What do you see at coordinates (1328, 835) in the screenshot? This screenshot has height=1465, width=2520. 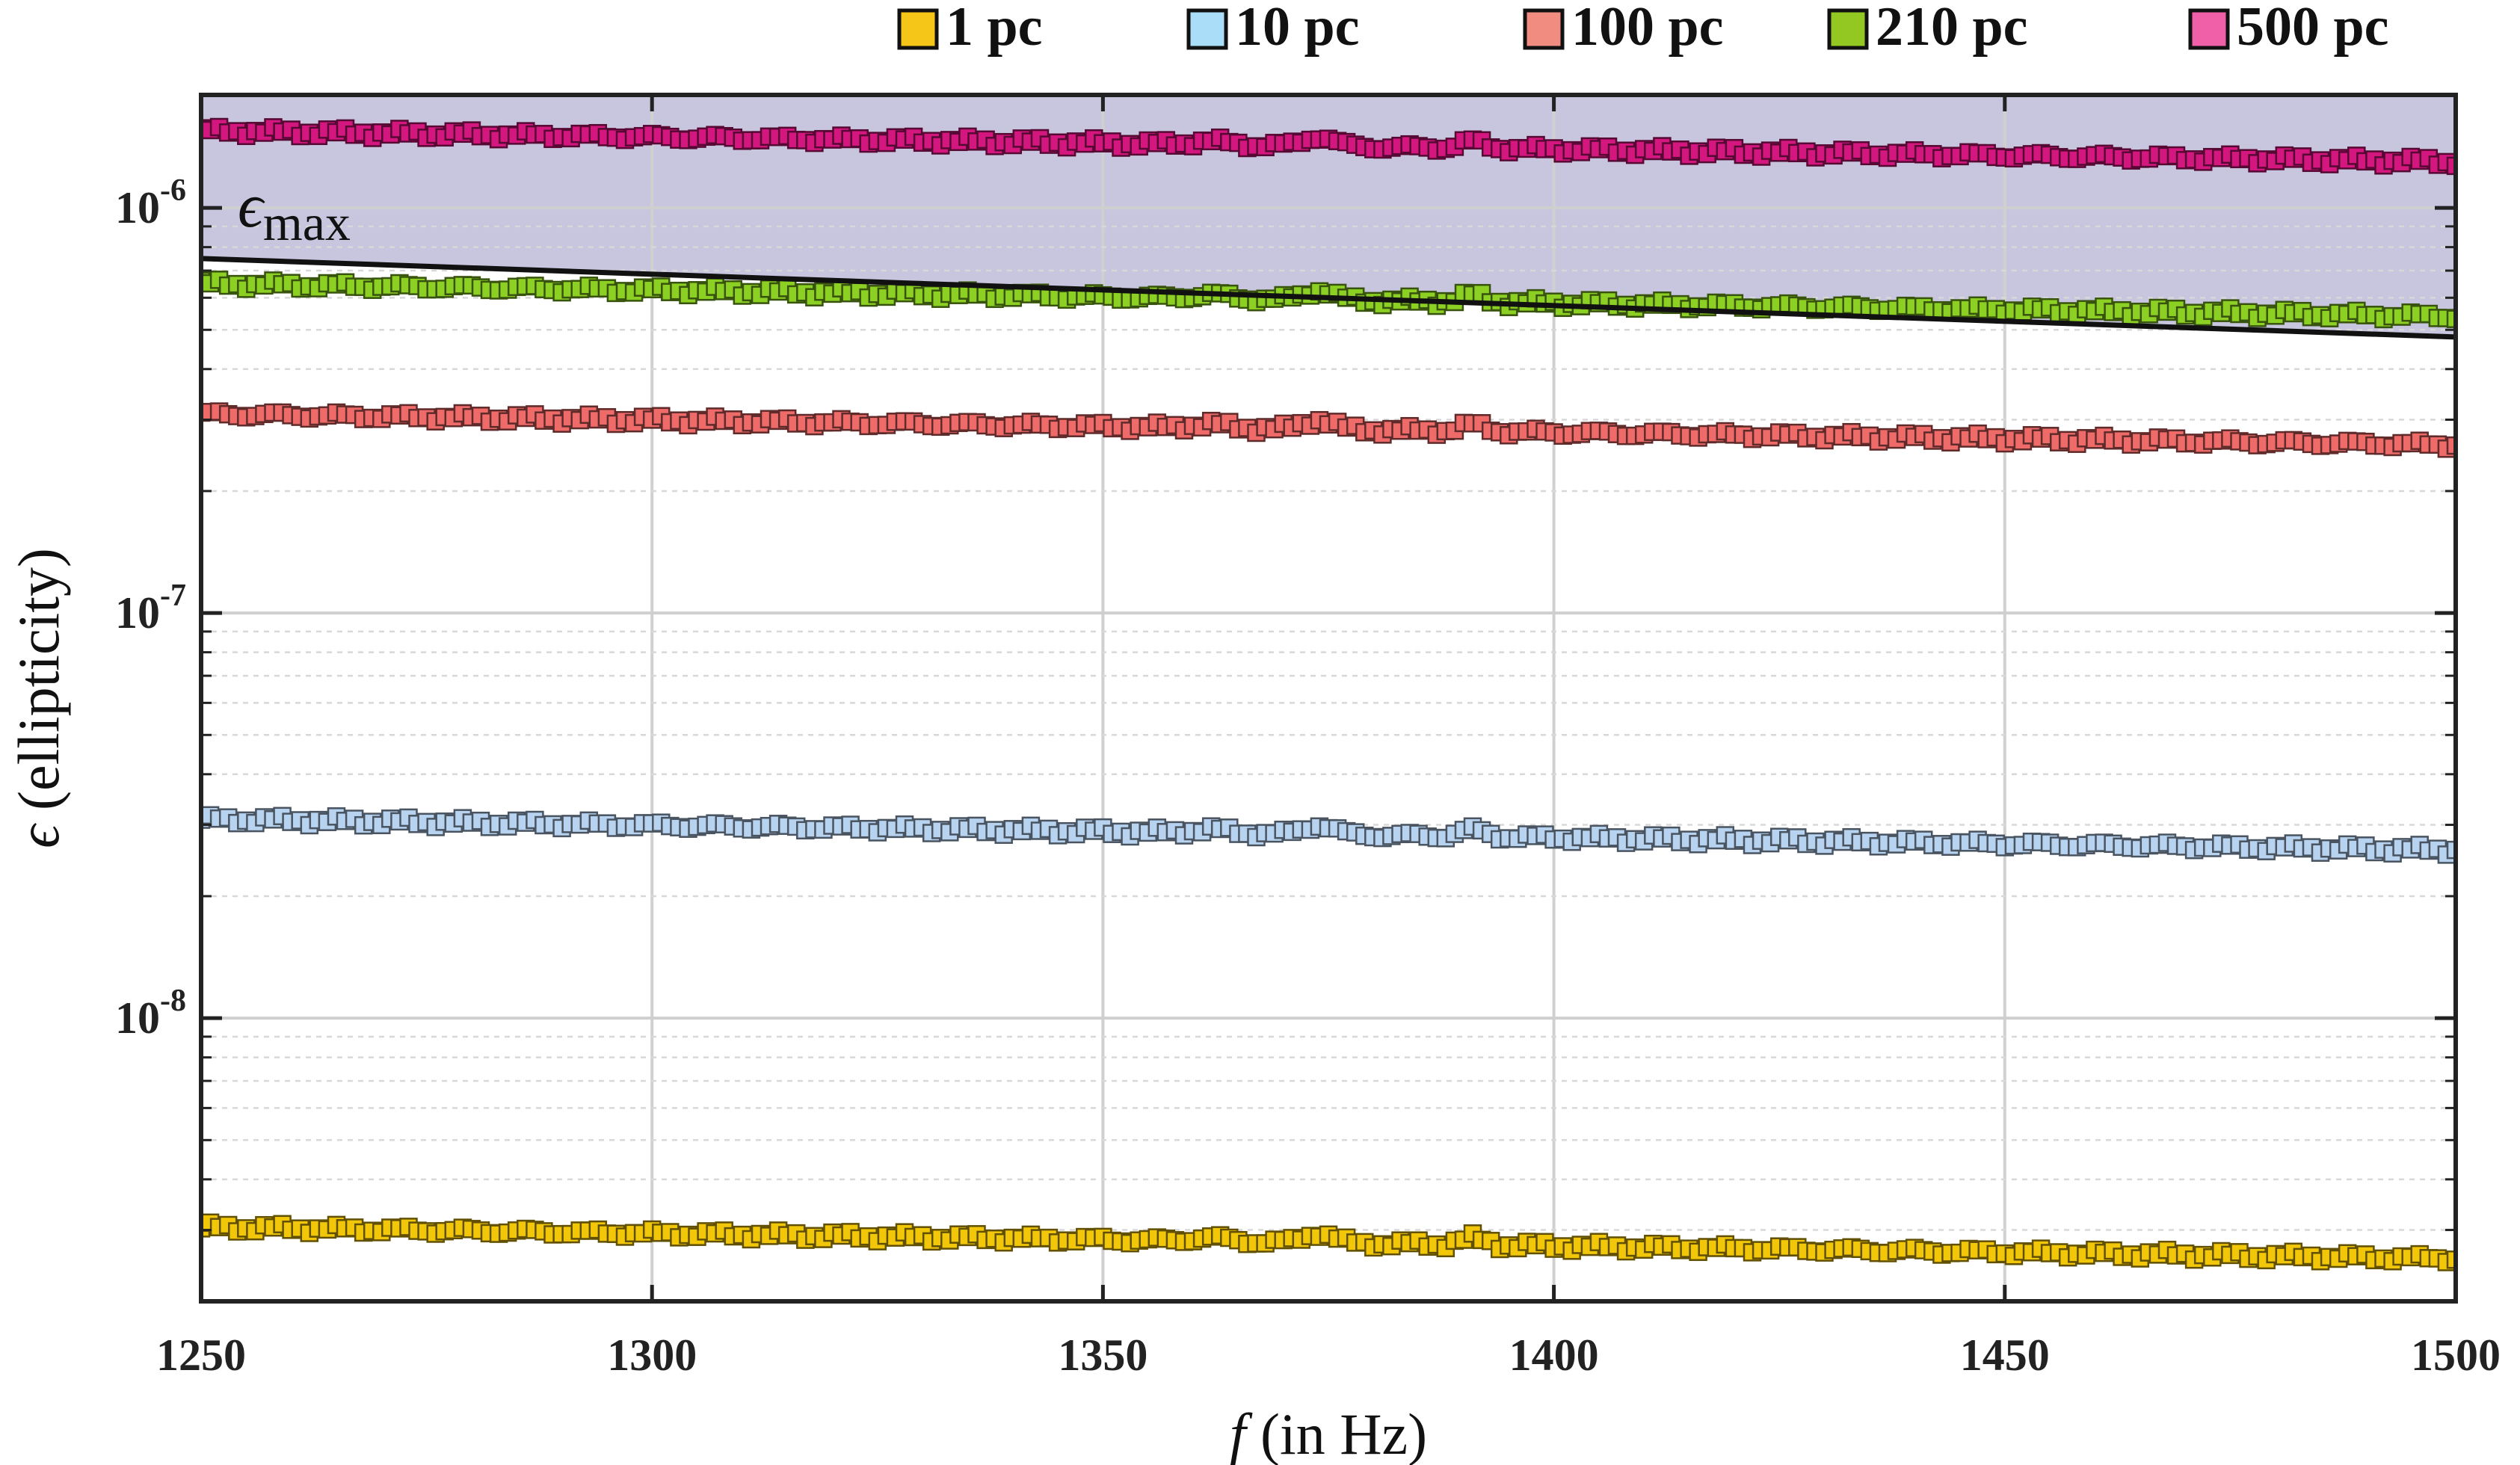 I see `series-10-pc` at bounding box center [1328, 835].